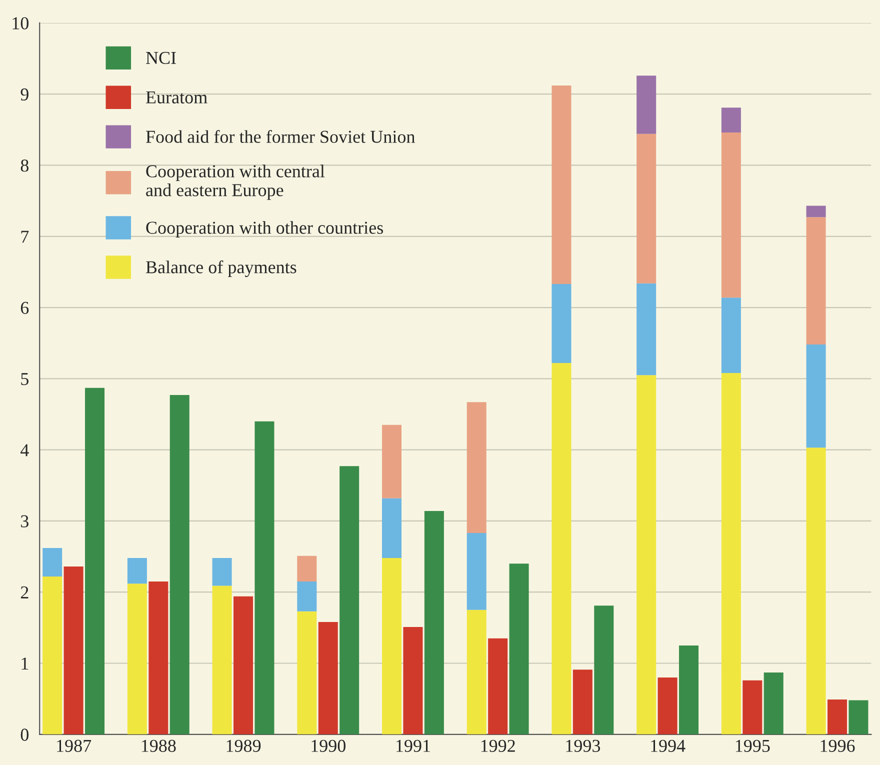  I want to click on y-tick-label: 0, so click(24, 734).